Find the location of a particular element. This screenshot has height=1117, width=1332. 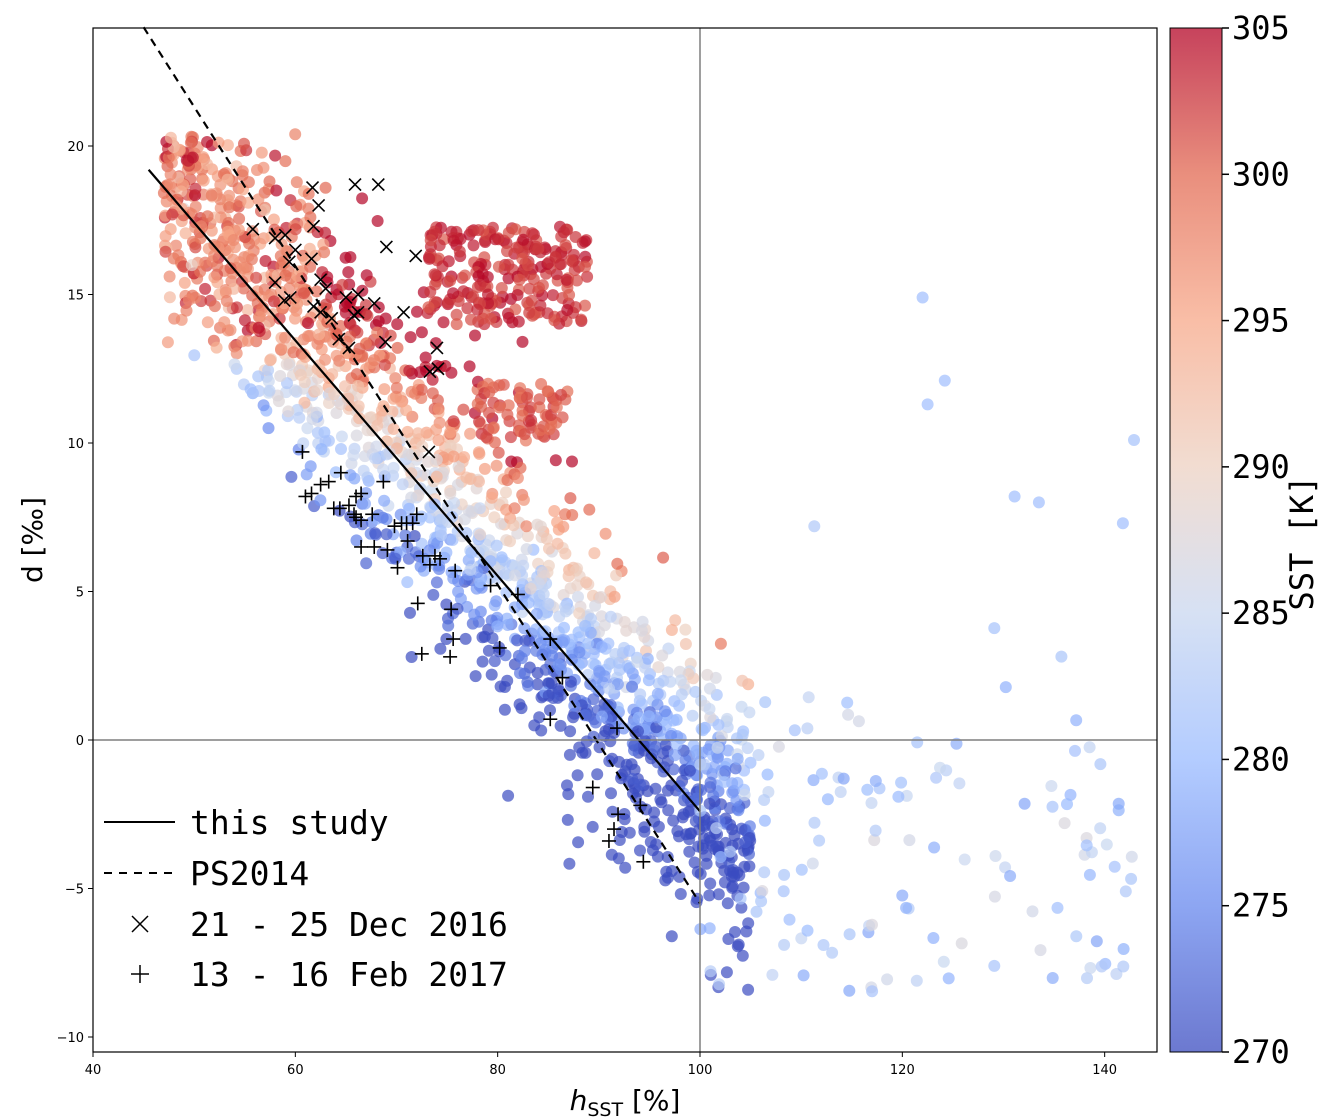

colorbar-tick-label: 275 is located at coordinates (1261, 906).